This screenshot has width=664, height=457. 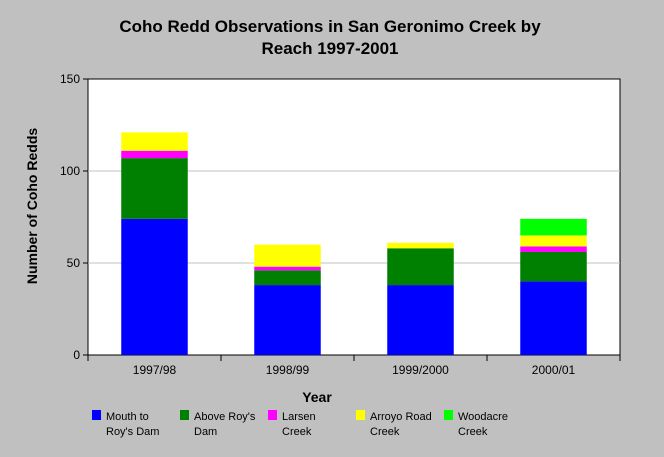 I want to click on chart-title-line-2: Reach 1997-2001, so click(x=329, y=48).